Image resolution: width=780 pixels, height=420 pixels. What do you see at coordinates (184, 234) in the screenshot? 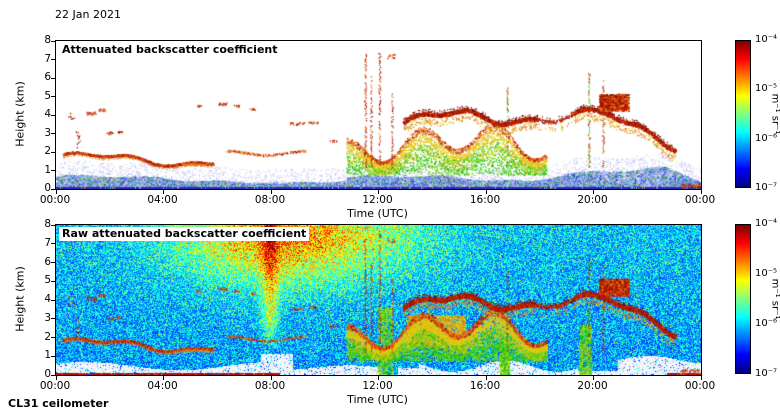
I see `plot-title-raw: Raw attenuated backscatter coefficient` at bounding box center [184, 234].